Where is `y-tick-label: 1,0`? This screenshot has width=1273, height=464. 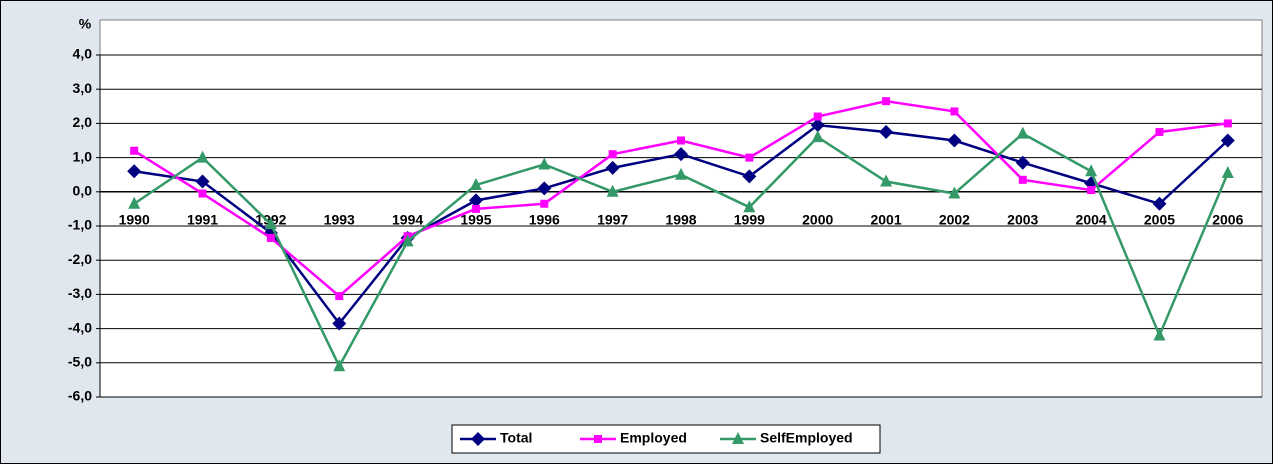 y-tick-label: 1,0 is located at coordinates (83, 156).